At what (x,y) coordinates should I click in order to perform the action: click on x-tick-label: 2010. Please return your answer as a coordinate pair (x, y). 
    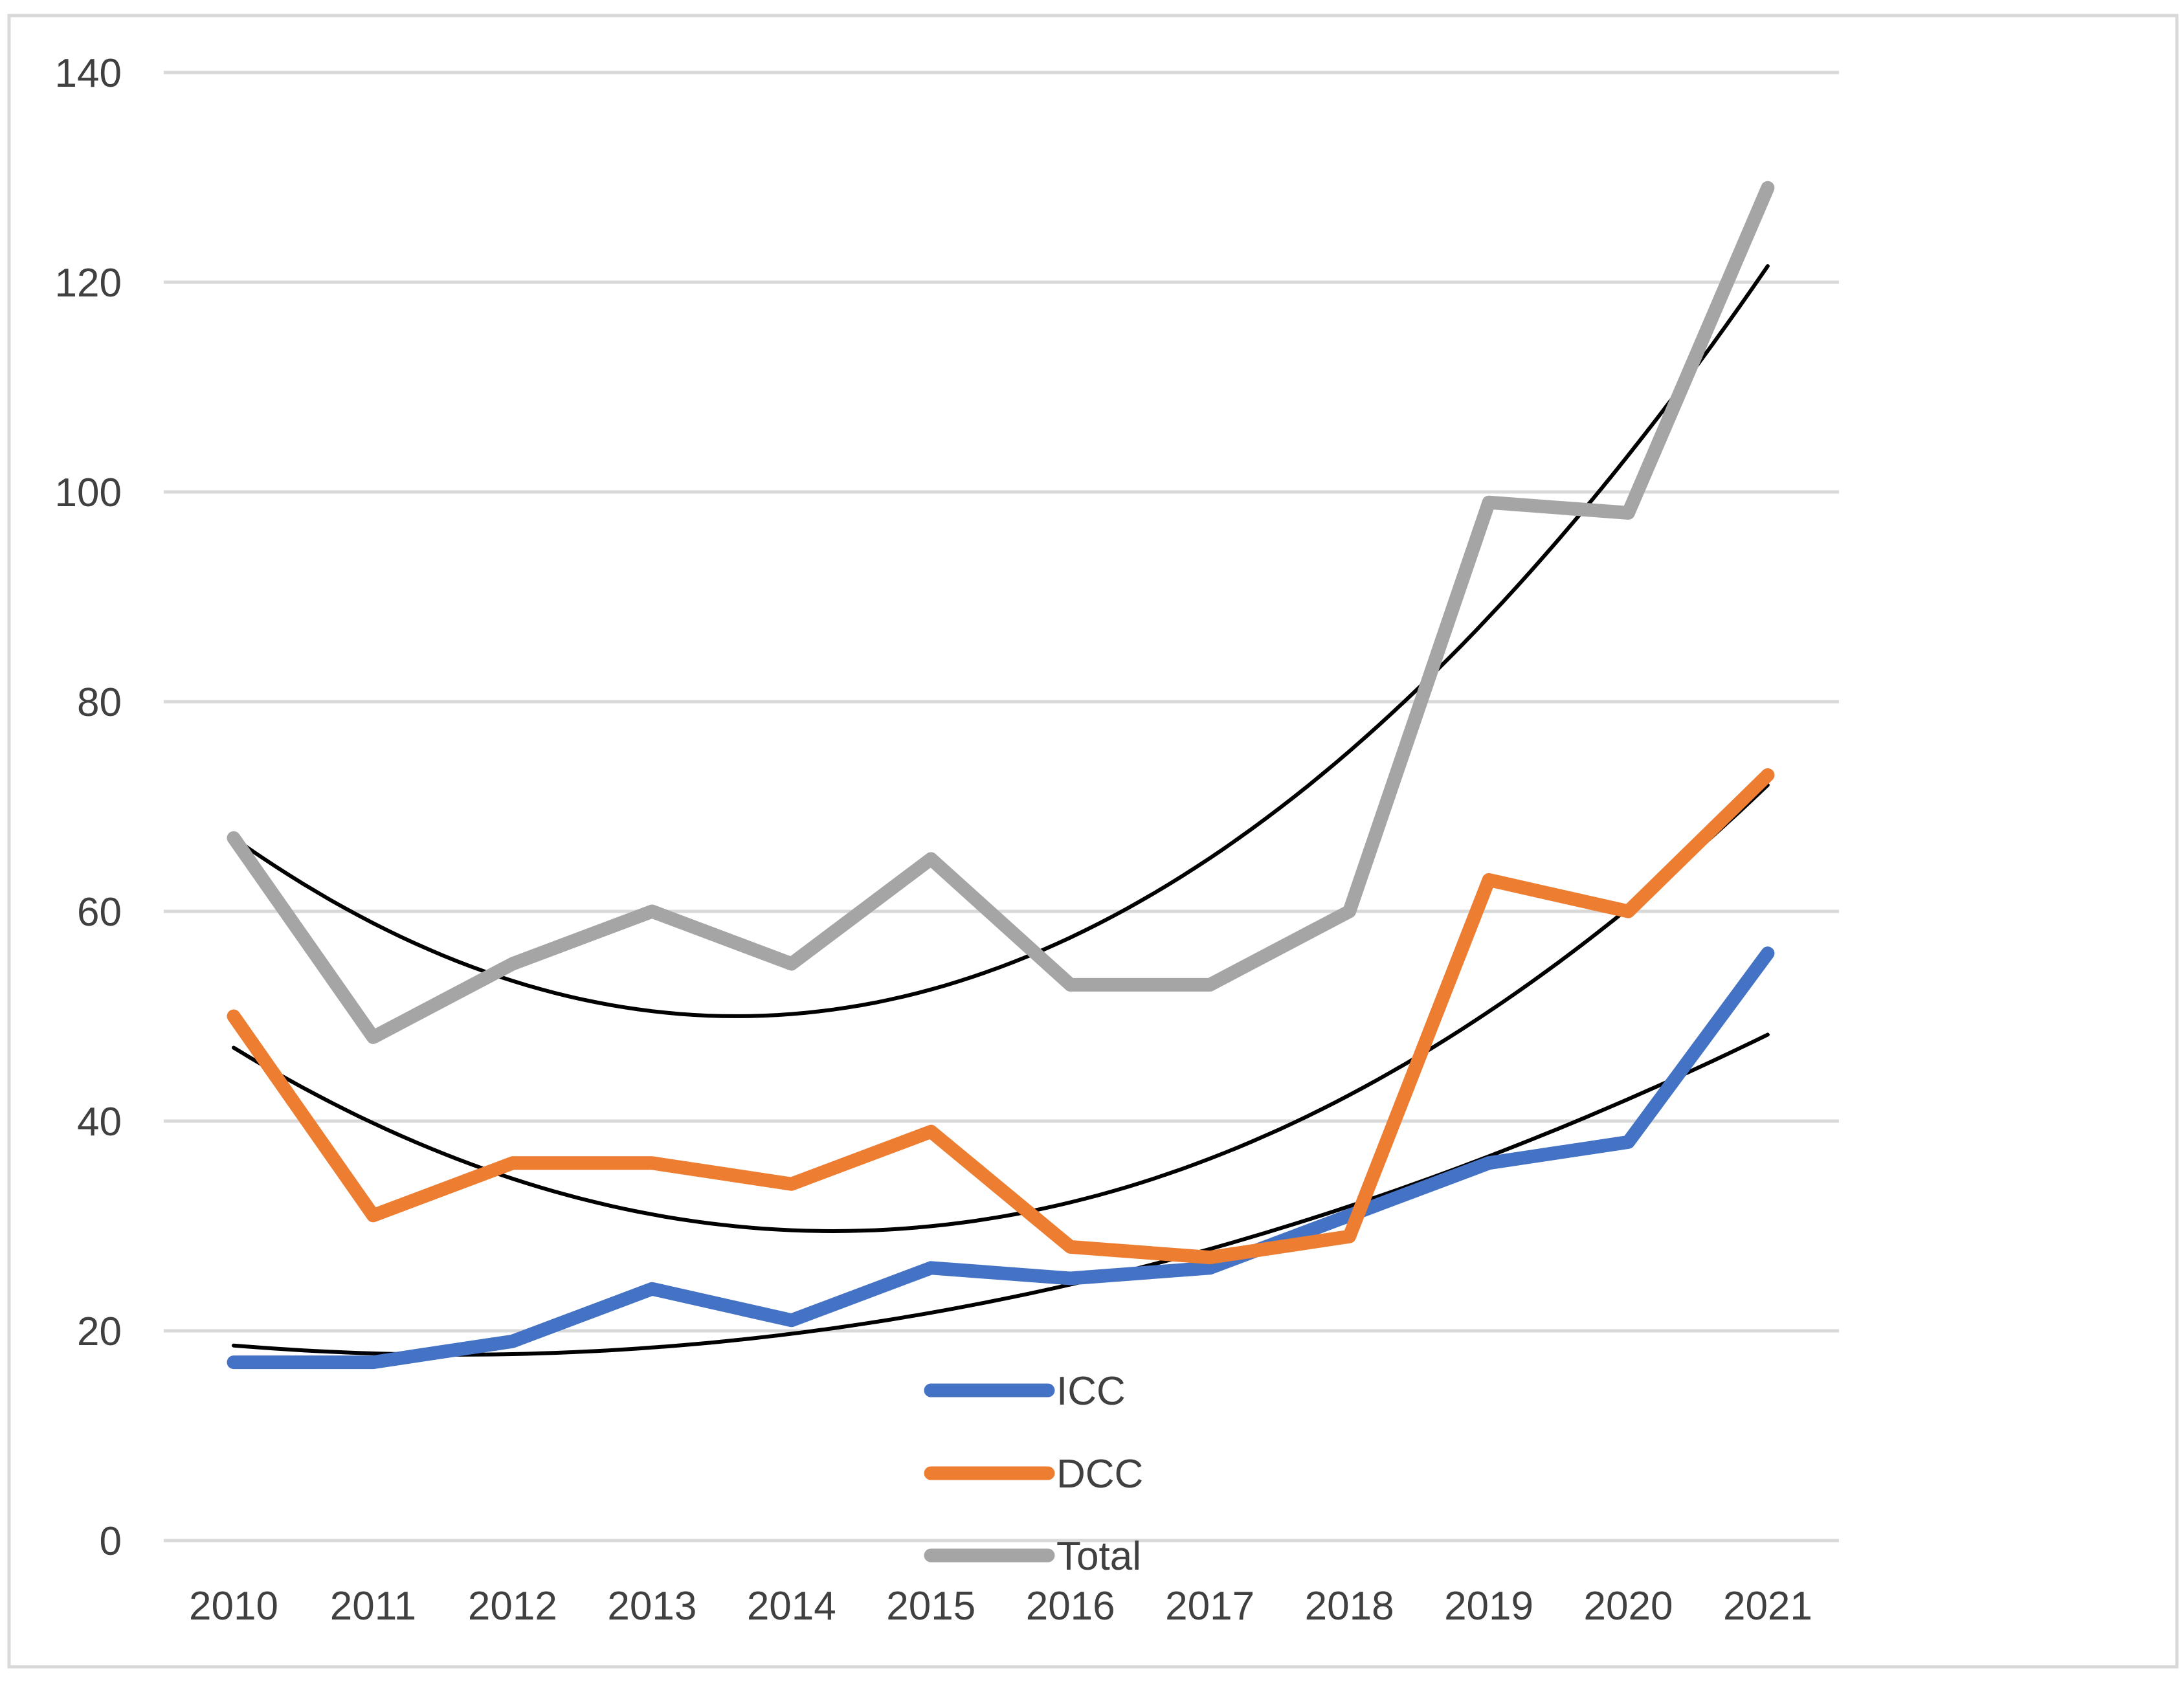
    Looking at the image, I should click on (234, 1606).